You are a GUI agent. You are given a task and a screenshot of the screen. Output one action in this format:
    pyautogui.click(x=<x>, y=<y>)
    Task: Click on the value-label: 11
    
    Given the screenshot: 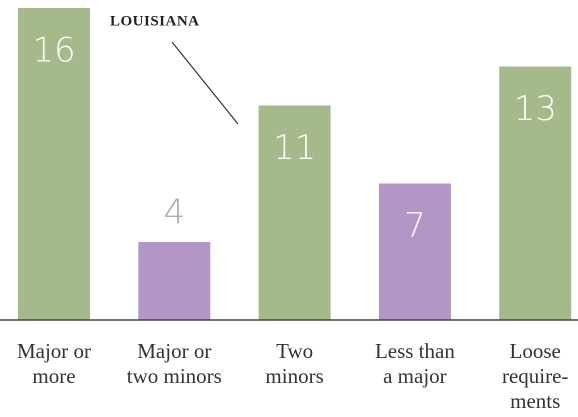 What is the action you would take?
    pyautogui.click(x=294, y=148)
    